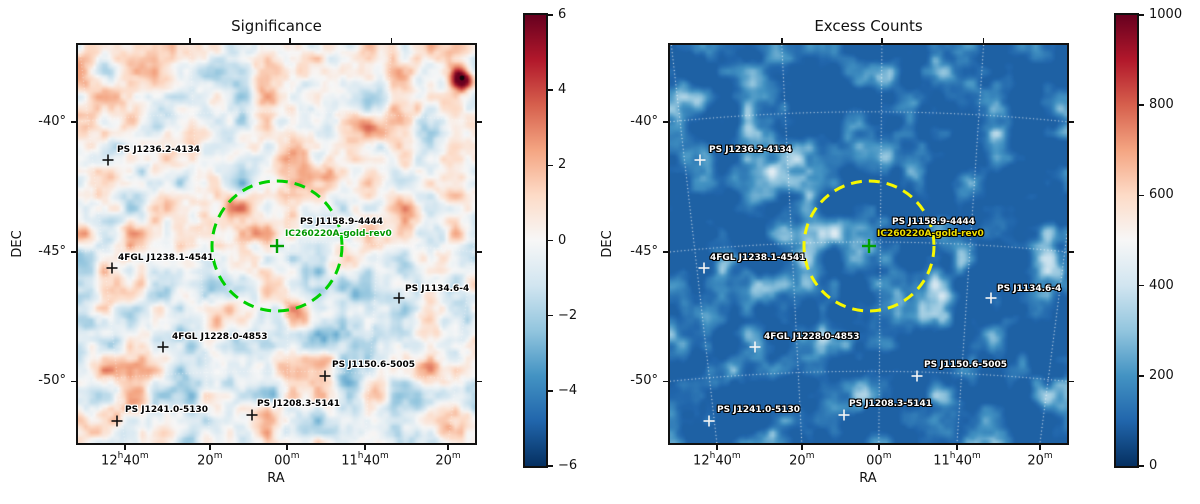 The image size is (1200, 504). What do you see at coordinates (1161, 195) in the screenshot?
I see `colorbar-tick-label: 600` at bounding box center [1161, 195].